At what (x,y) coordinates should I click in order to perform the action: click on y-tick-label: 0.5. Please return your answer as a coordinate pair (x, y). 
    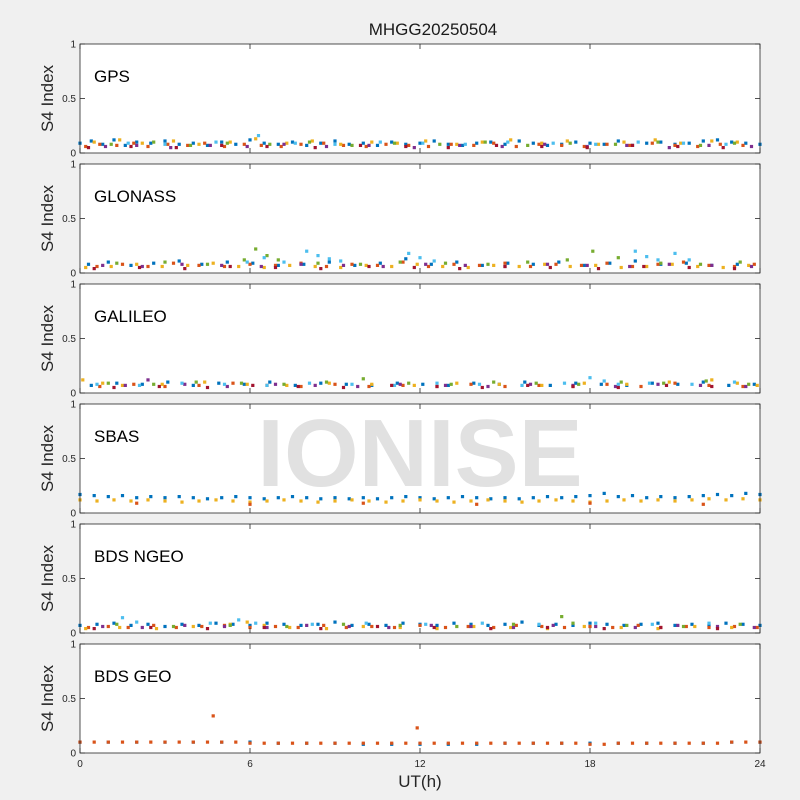
    Looking at the image, I should click on (69, 339).